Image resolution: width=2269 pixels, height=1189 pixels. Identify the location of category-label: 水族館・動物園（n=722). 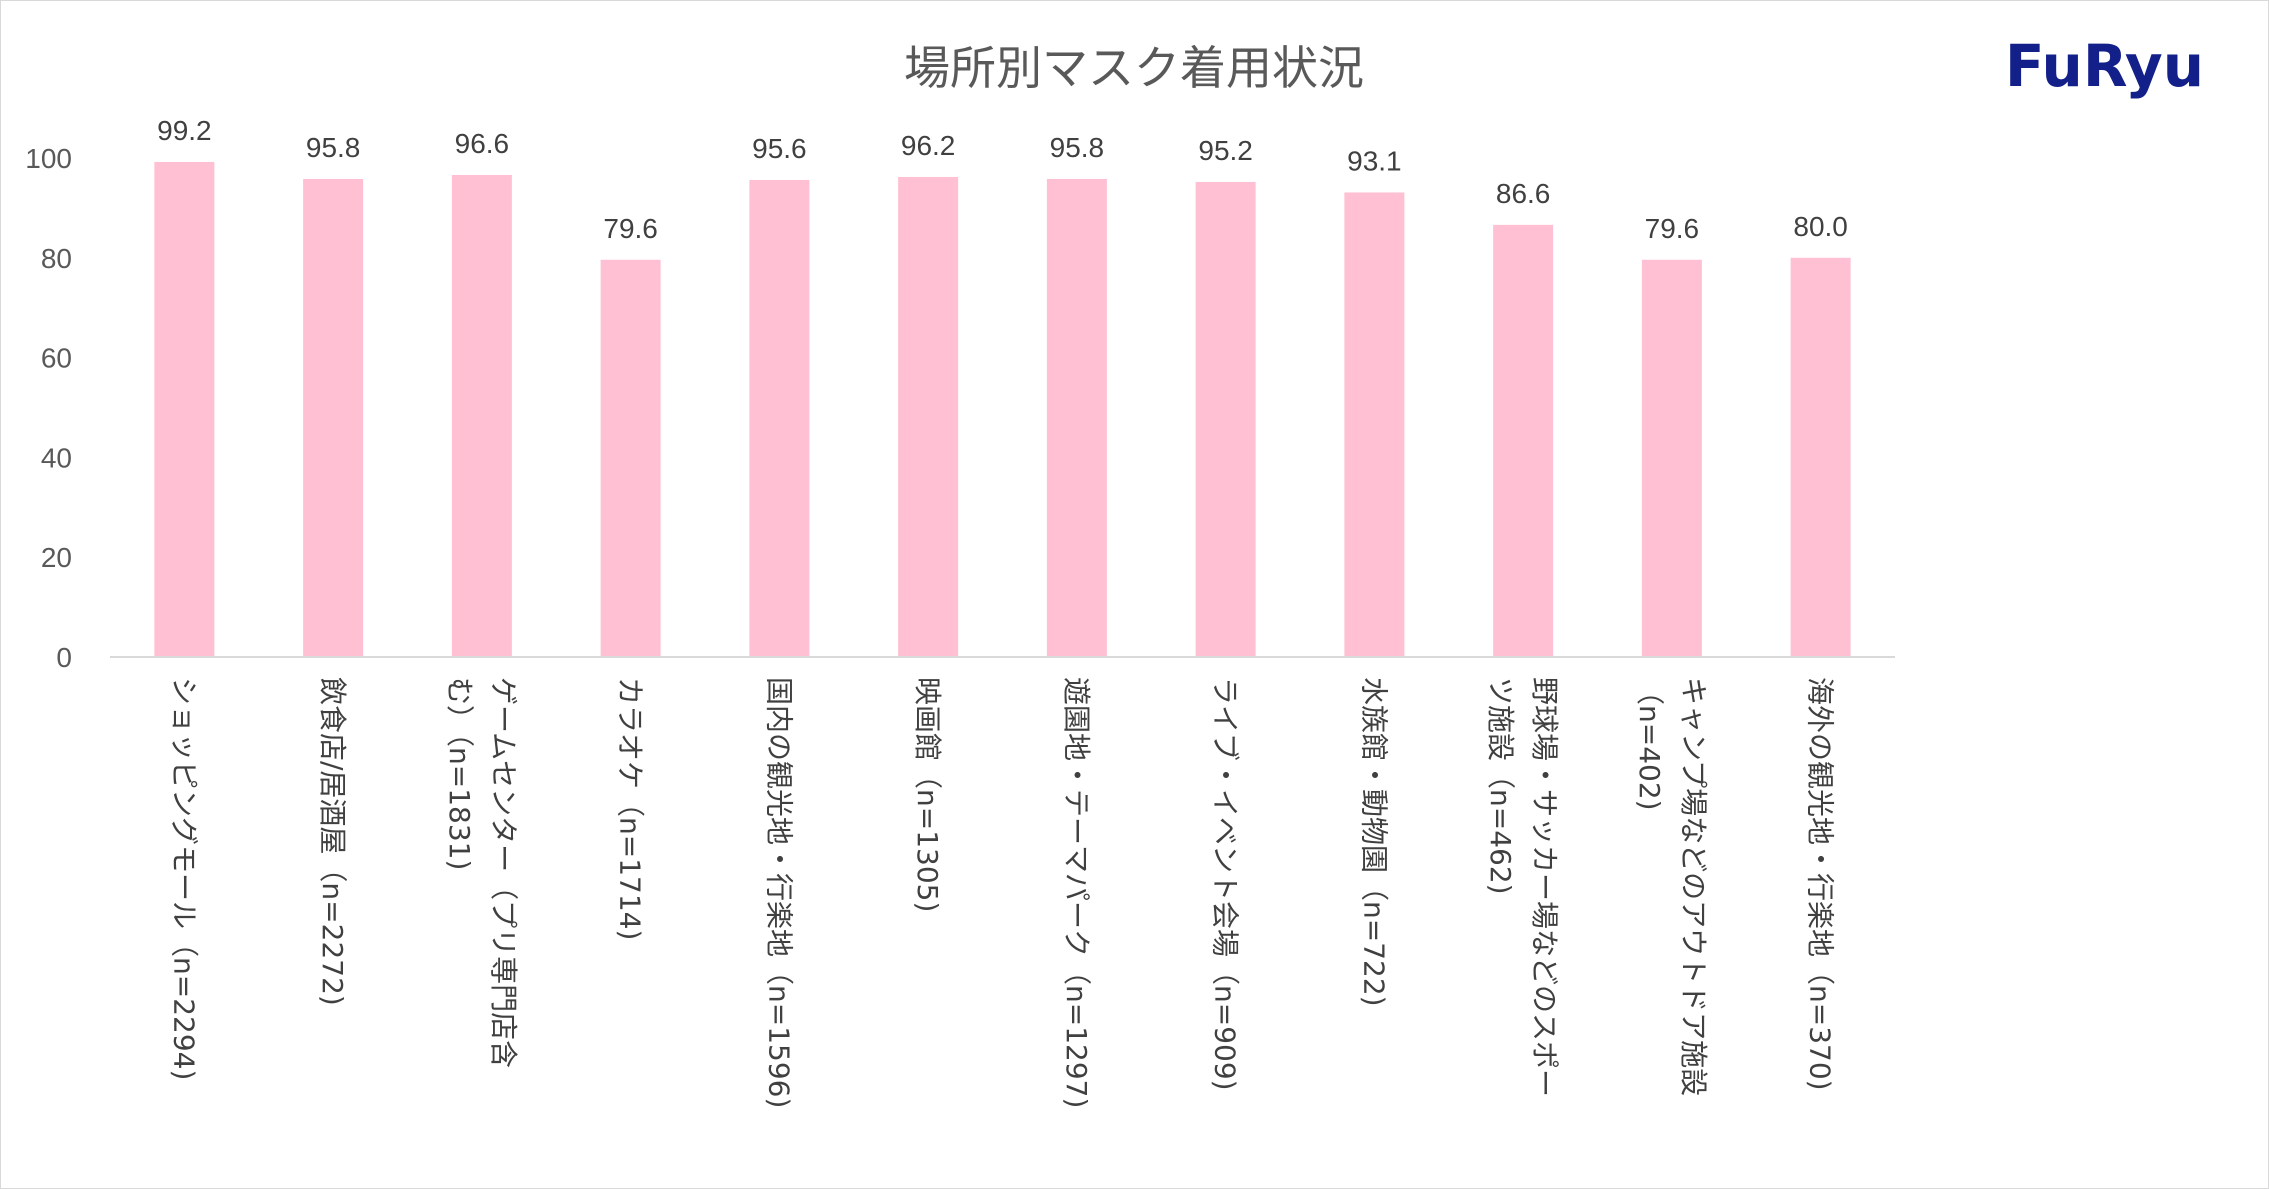
(1373, 842).